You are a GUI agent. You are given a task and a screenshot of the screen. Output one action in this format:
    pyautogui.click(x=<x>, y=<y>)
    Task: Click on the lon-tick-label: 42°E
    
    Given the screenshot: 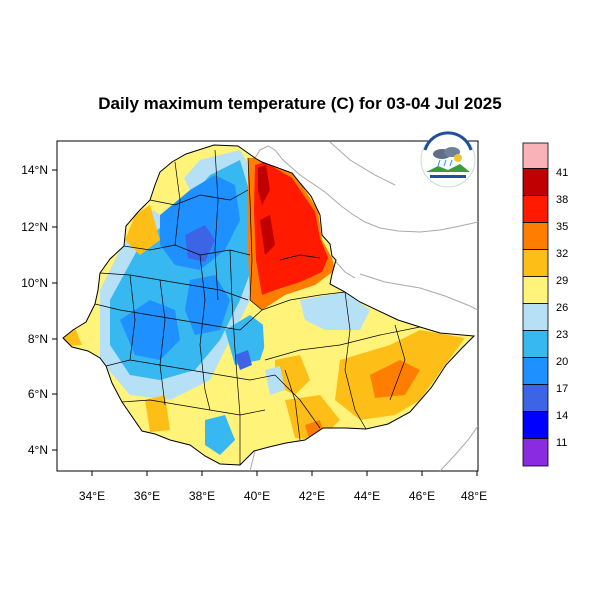 What is the action you would take?
    pyautogui.click(x=312, y=496)
    